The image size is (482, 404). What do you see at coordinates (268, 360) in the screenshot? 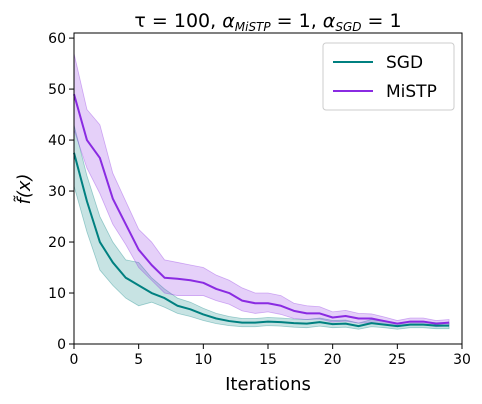
I see `x-tick-label: 15` at bounding box center [268, 360].